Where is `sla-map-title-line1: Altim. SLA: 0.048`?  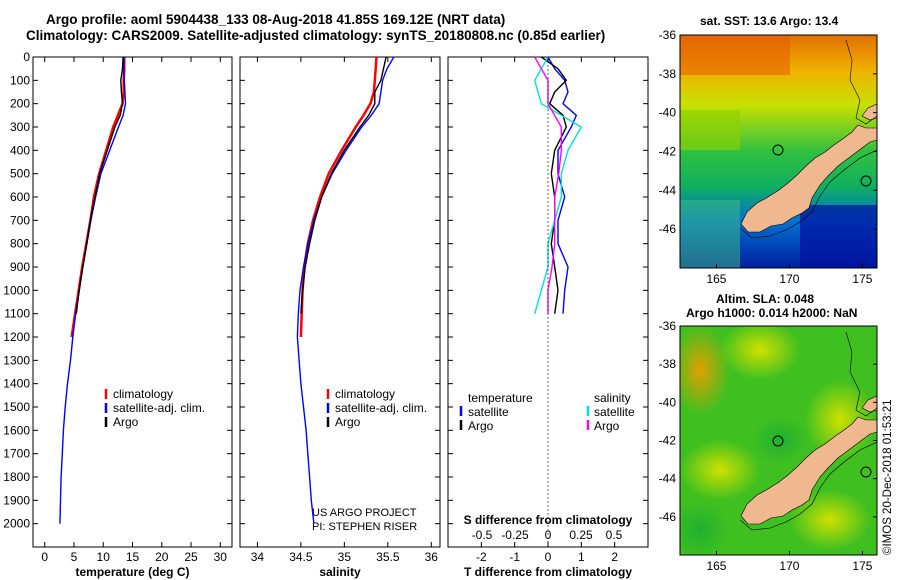
sla-map-title-line1: Altim. SLA: 0.048 is located at coordinates (765, 299).